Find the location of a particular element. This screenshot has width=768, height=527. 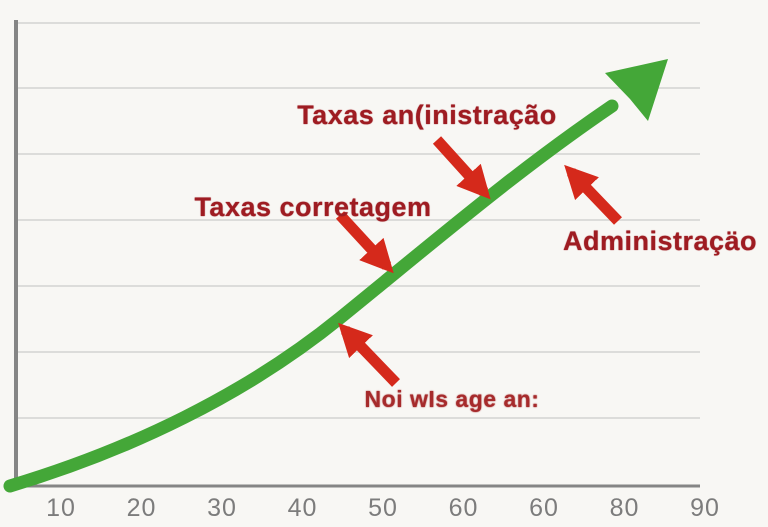

annotation-label-administracao: Administraçäo is located at coordinates (660, 241).